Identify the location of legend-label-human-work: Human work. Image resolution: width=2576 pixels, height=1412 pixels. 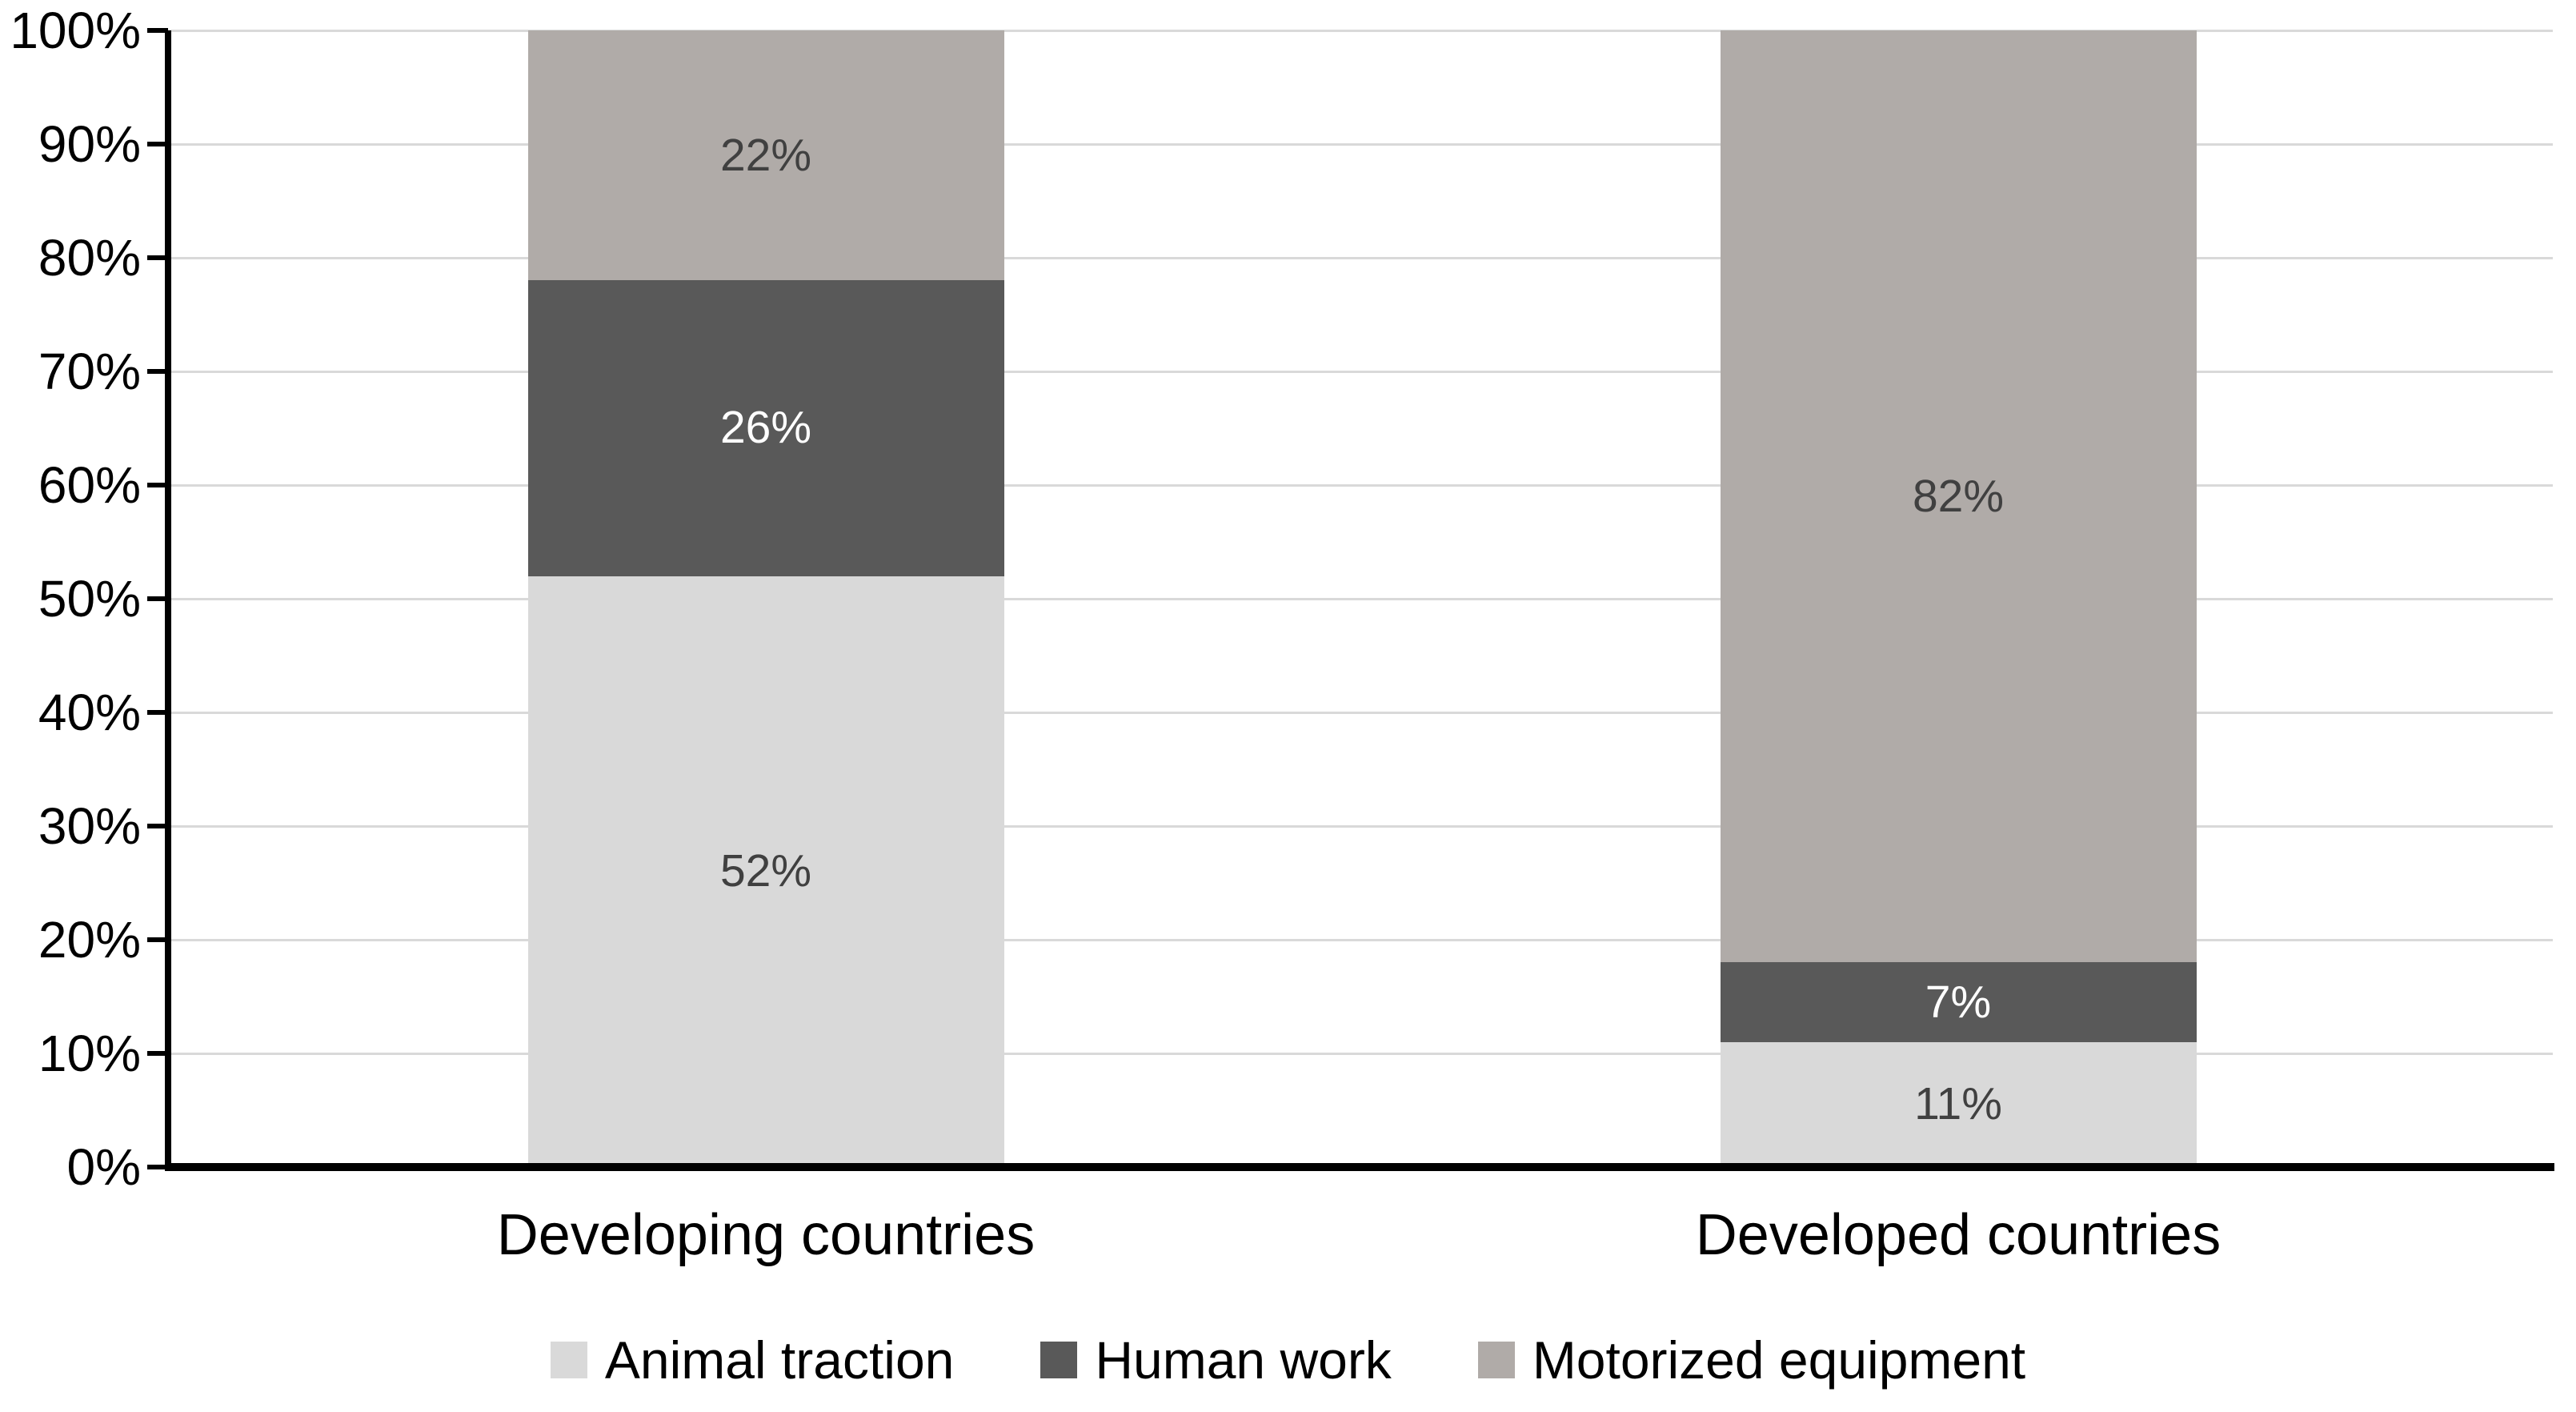
(1243, 1360).